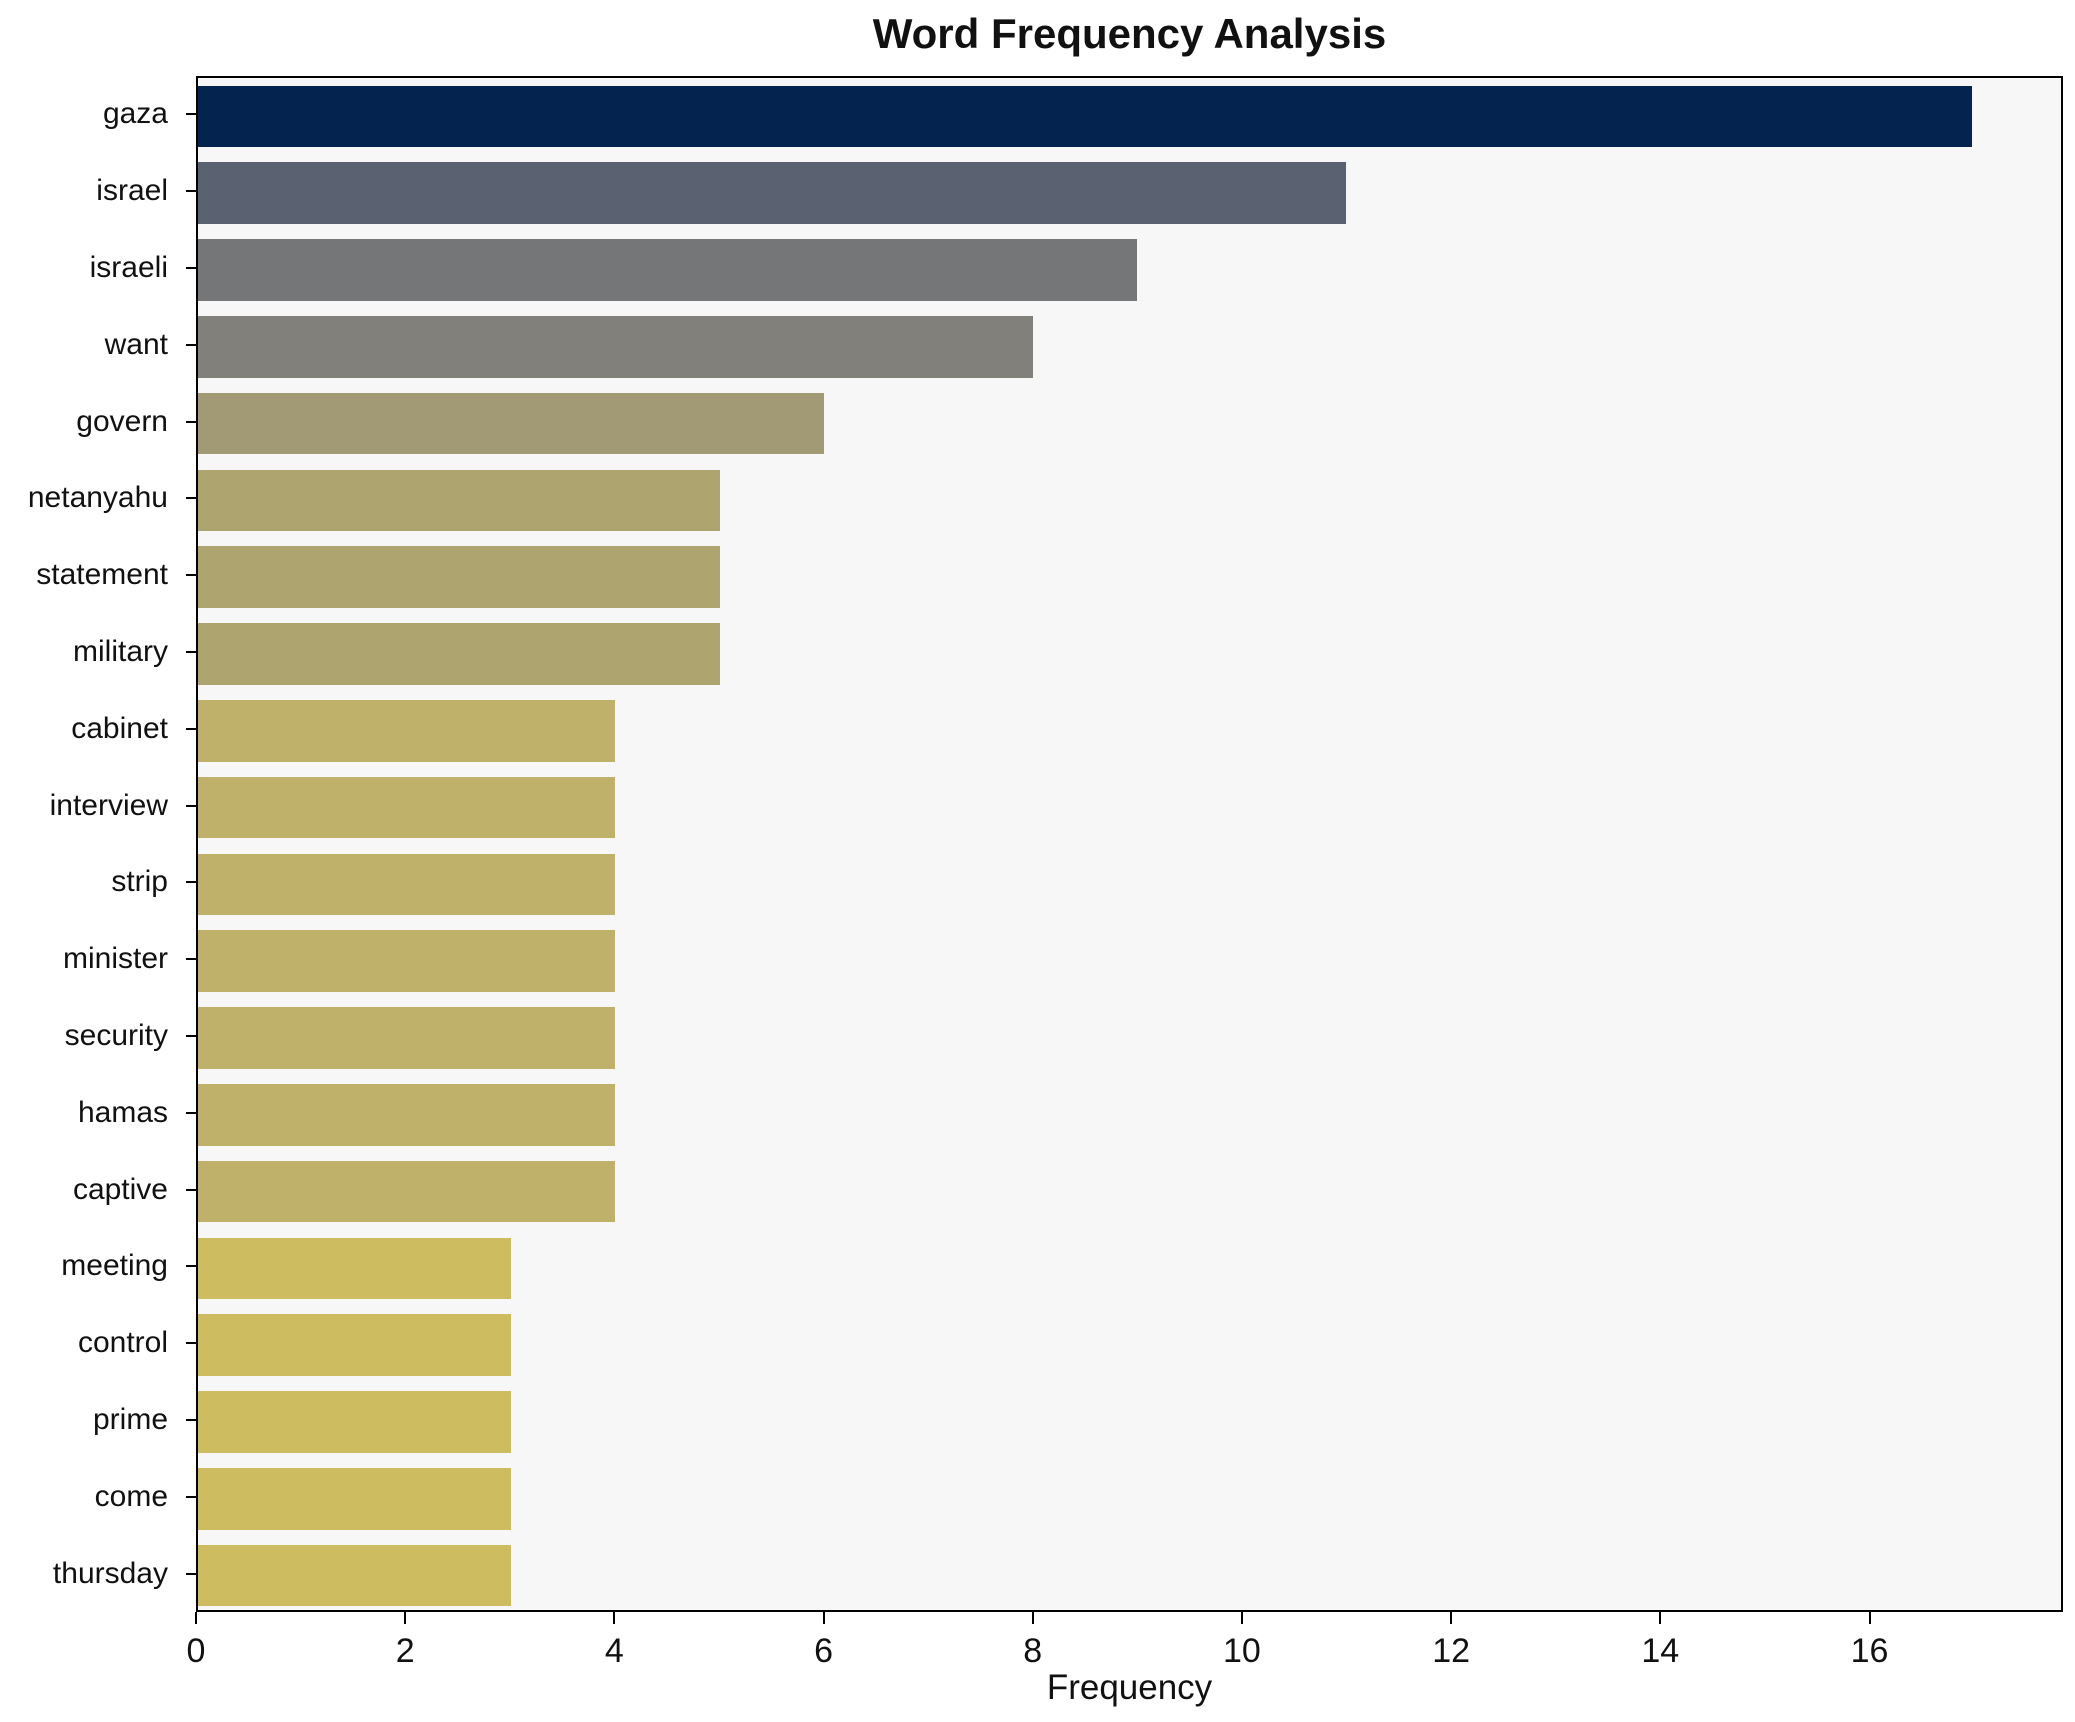 This screenshot has width=2075, height=1722. I want to click on y-tick-label-statement: statement, so click(102, 575).